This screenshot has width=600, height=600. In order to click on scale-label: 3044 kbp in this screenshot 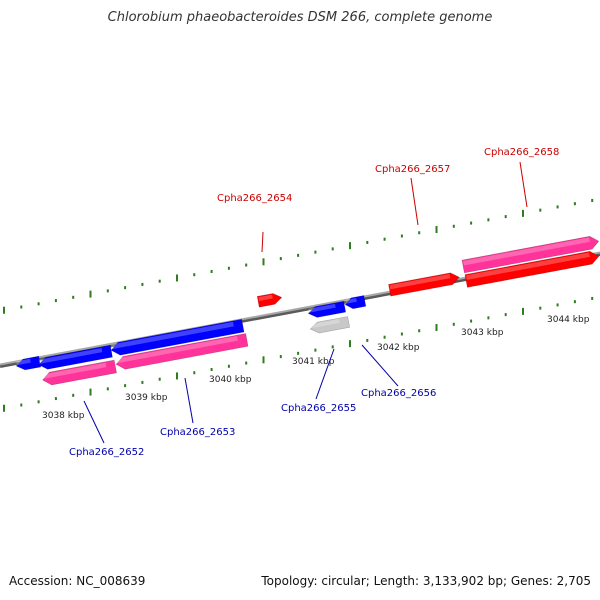, I will do `click(568, 320)`.